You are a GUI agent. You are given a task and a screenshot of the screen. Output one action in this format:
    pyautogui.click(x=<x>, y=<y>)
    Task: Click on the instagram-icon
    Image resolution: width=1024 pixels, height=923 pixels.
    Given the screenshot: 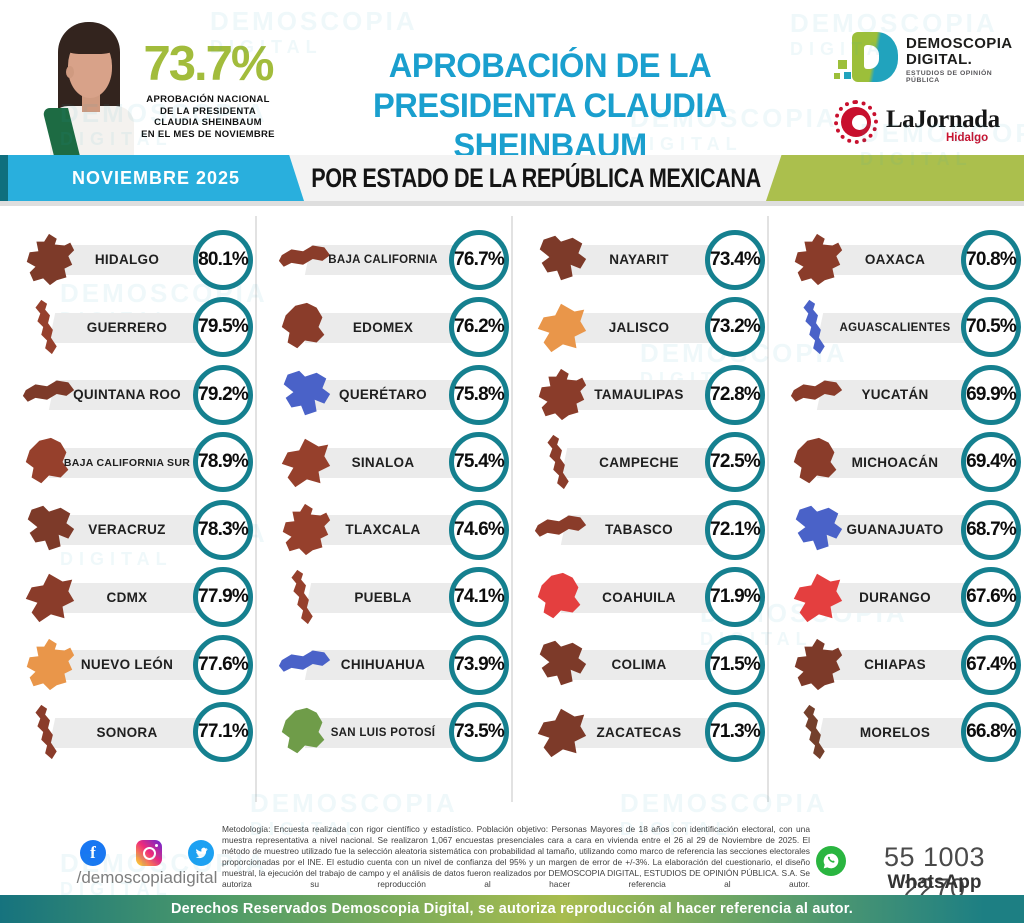 What is the action you would take?
    pyautogui.click(x=149, y=853)
    